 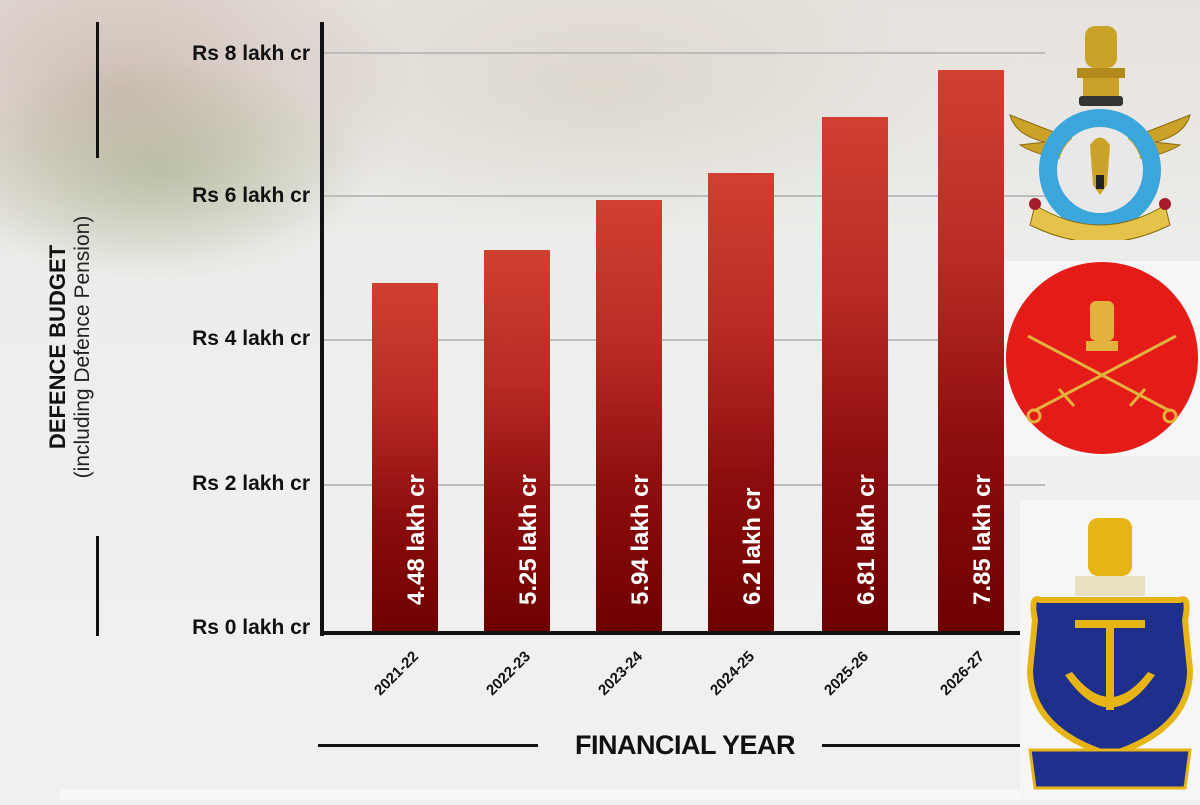 I want to click on army-emblem-icon, so click(x=1102, y=358).